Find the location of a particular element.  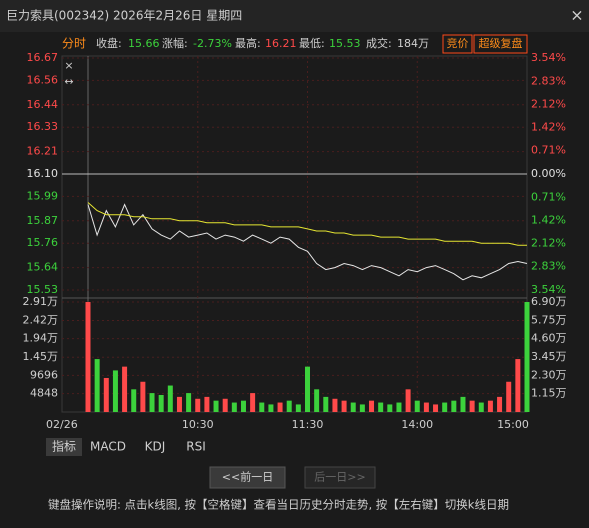

mode-label: 分时 is located at coordinates (74, 44).